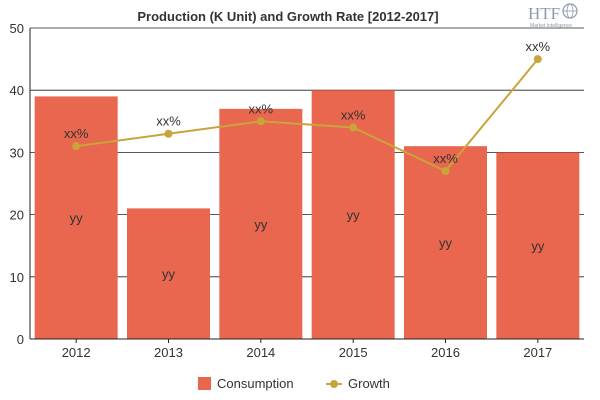 This screenshot has height=400, width=600. Describe the element at coordinates (544, 13) in the screenshot. I see `logo-text: HTF` at that location.